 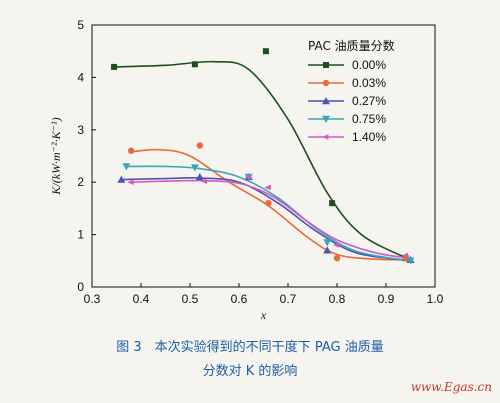 I want to click on x-tick-label: 0.6, so click(x=239, y=299).